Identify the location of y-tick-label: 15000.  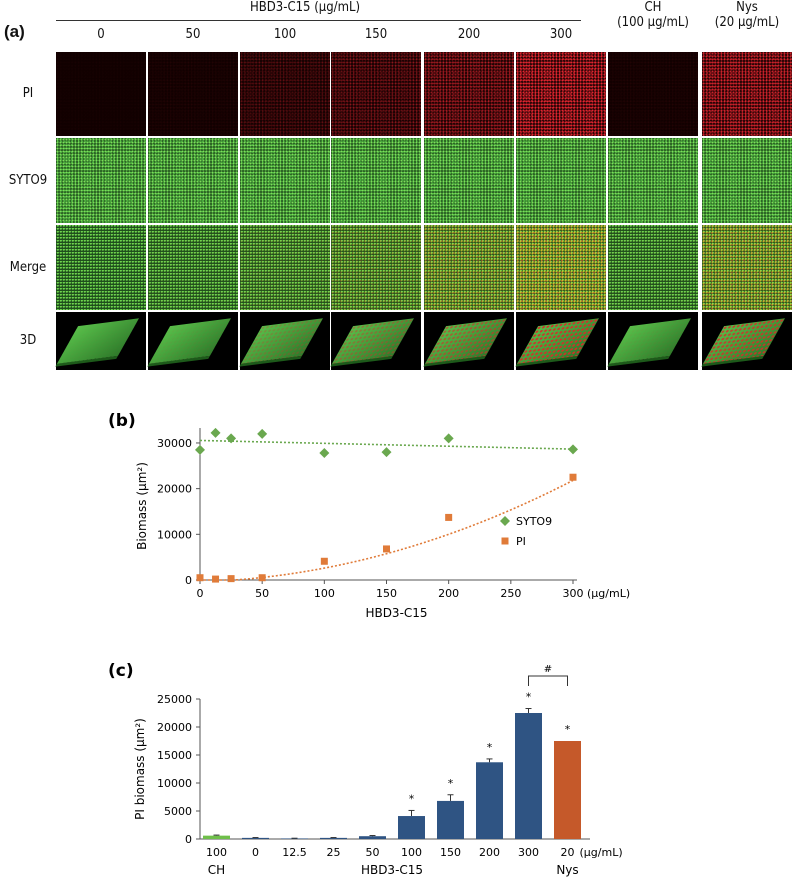
(174, 755).